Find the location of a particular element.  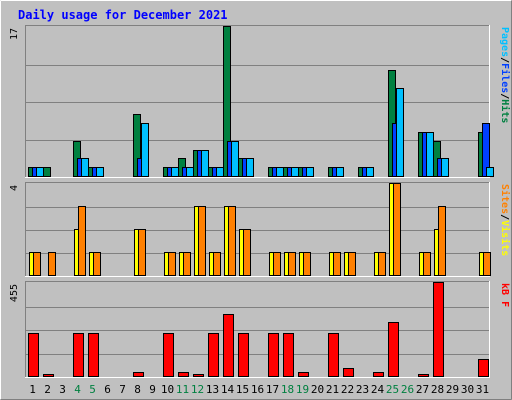

y-max-label: 17 is located at coordinates (14, 34).